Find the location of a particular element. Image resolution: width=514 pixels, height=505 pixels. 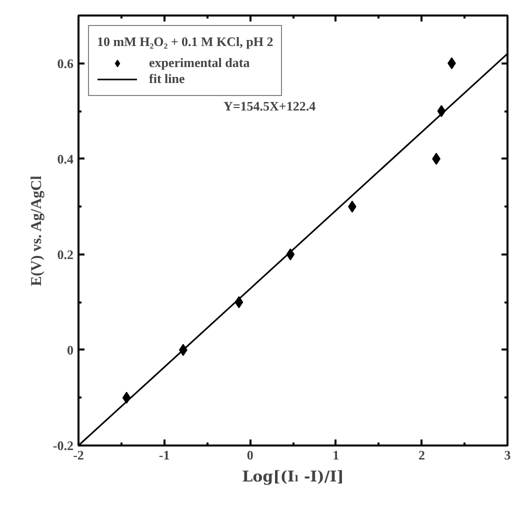

legend-label: experimental data is located at coordinates (199, 63).